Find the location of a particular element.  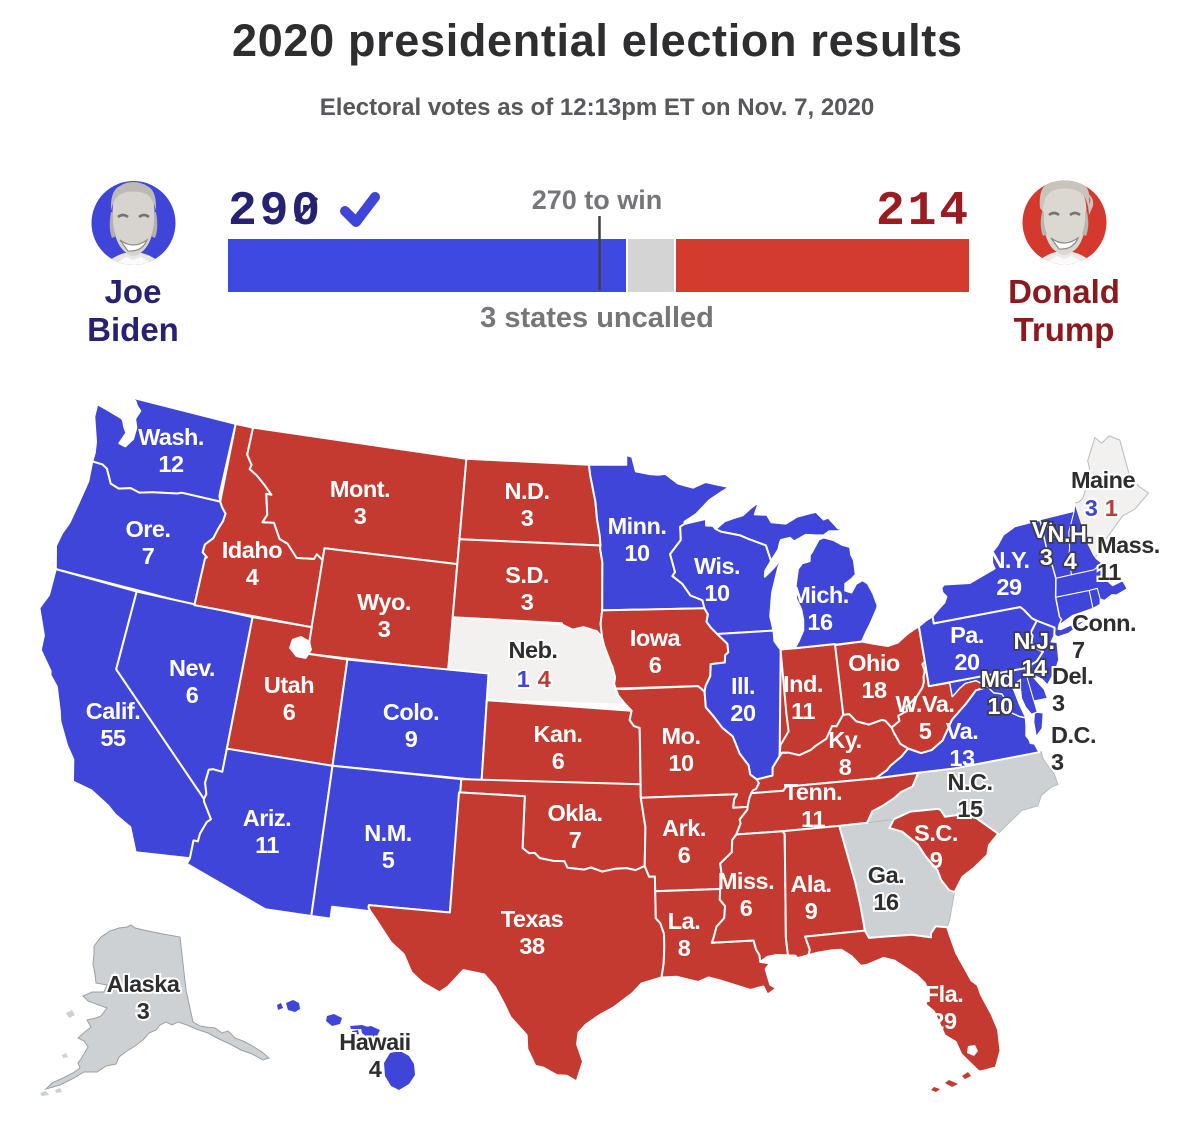

svg-text: Va. is located at coordinates (962, 731).